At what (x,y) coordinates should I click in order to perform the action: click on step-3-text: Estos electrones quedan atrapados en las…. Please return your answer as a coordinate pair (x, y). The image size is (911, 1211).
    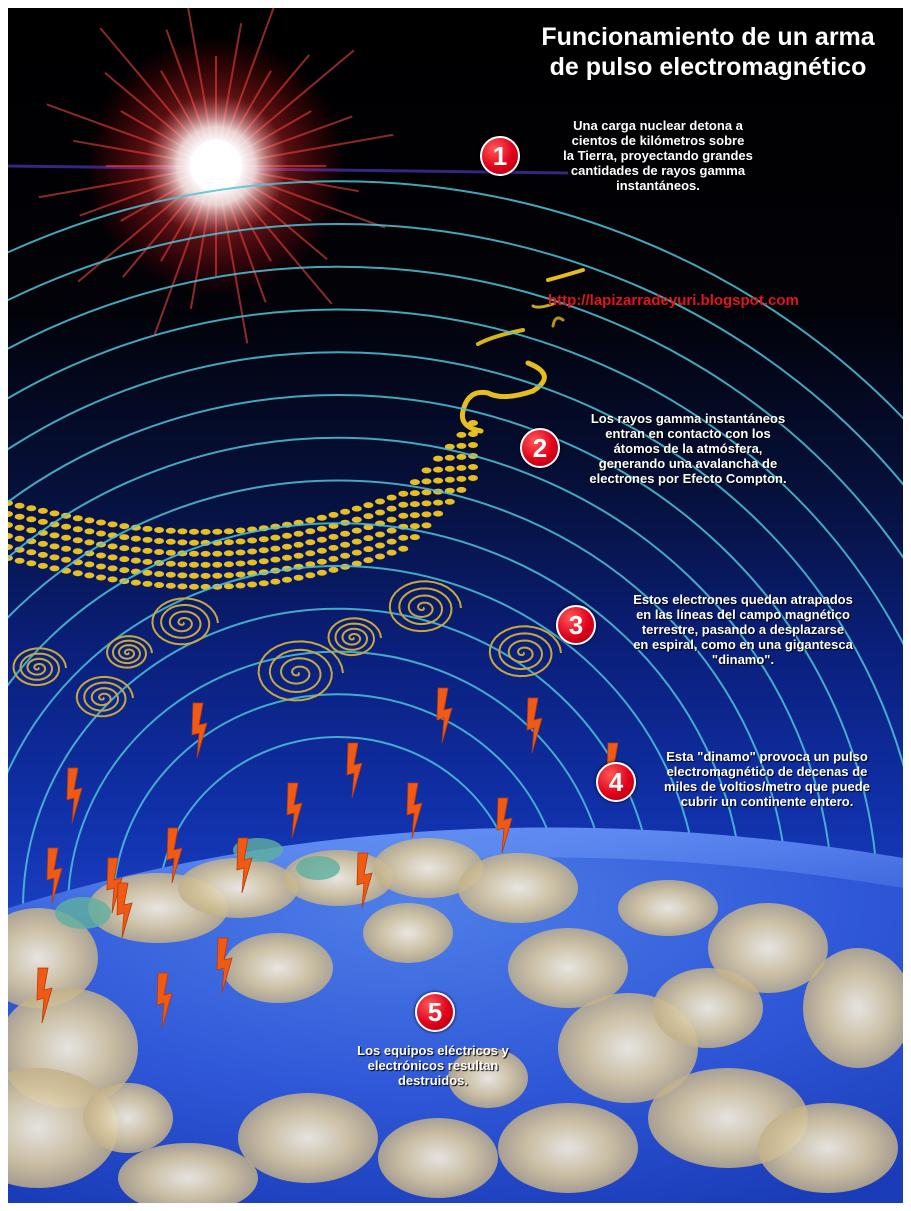
    Looking at the image, I should click on (743, 629).